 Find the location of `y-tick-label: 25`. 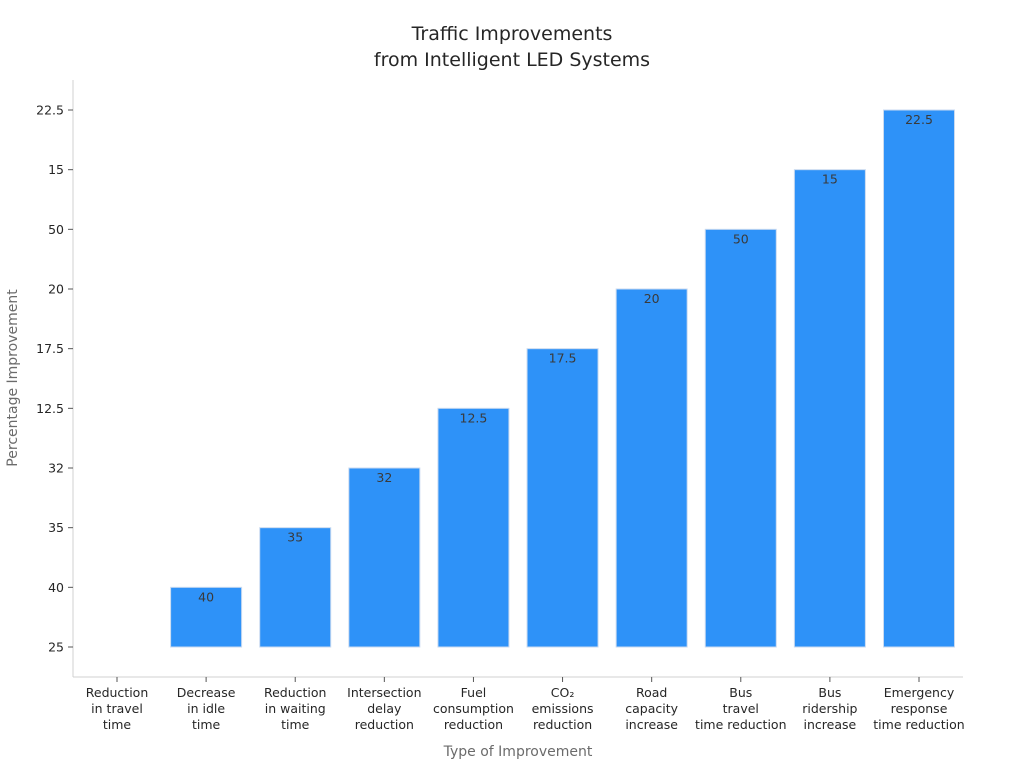

y-tick-label: 25 is located at coordinates (56, 647).